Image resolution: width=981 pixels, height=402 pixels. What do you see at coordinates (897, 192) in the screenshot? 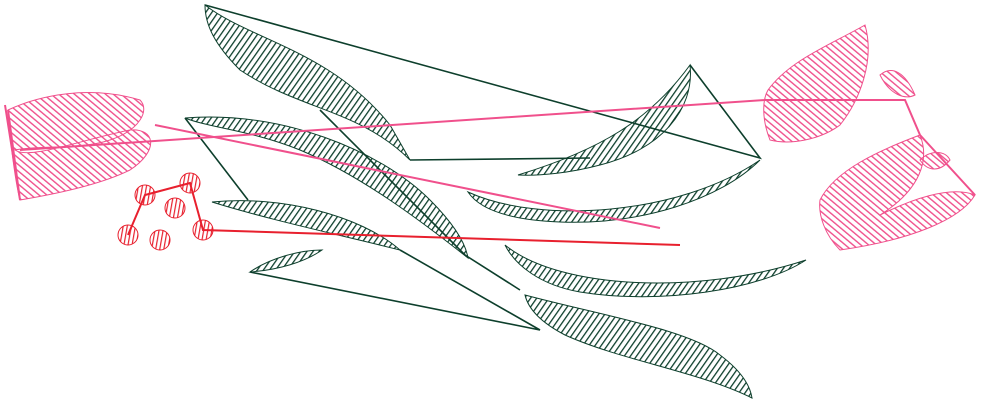
I see `pink-flower-right-bottom` at bounding box center [897, 192].